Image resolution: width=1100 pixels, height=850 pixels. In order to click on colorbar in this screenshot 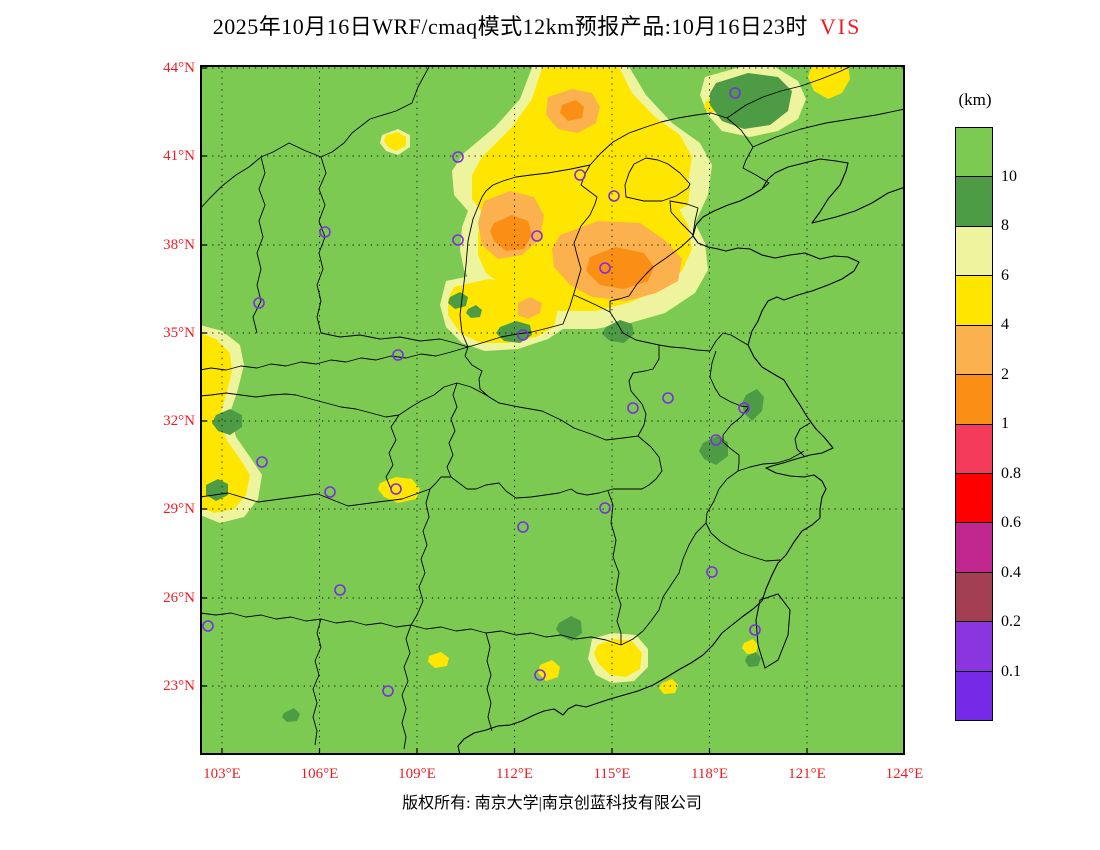, I will do `click(974, 424)`.